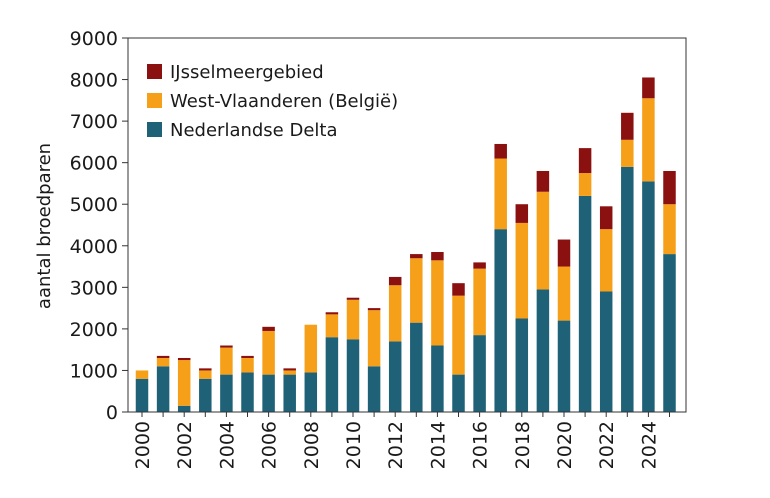 The width and height of the screenshot is (770, 498). I want to click on bar-segment-2002-s0, so click(184, 408).